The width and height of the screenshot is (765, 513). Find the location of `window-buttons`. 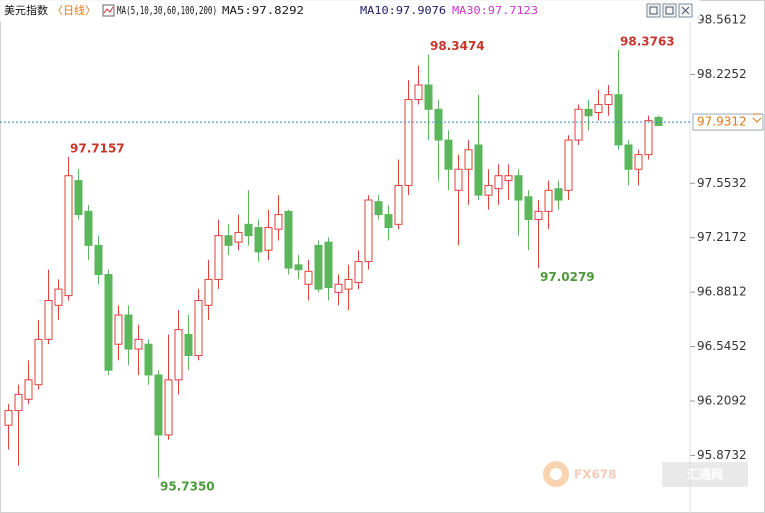

window-buttons is located at coordinates (669, 10).